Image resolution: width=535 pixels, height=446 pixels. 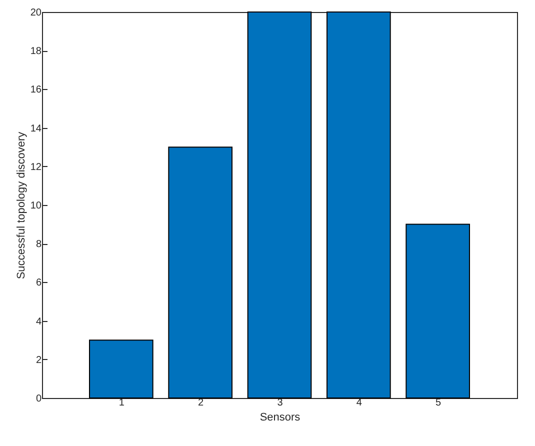 I want to click on y-tick-label: 6, so click(x=39, y=283).